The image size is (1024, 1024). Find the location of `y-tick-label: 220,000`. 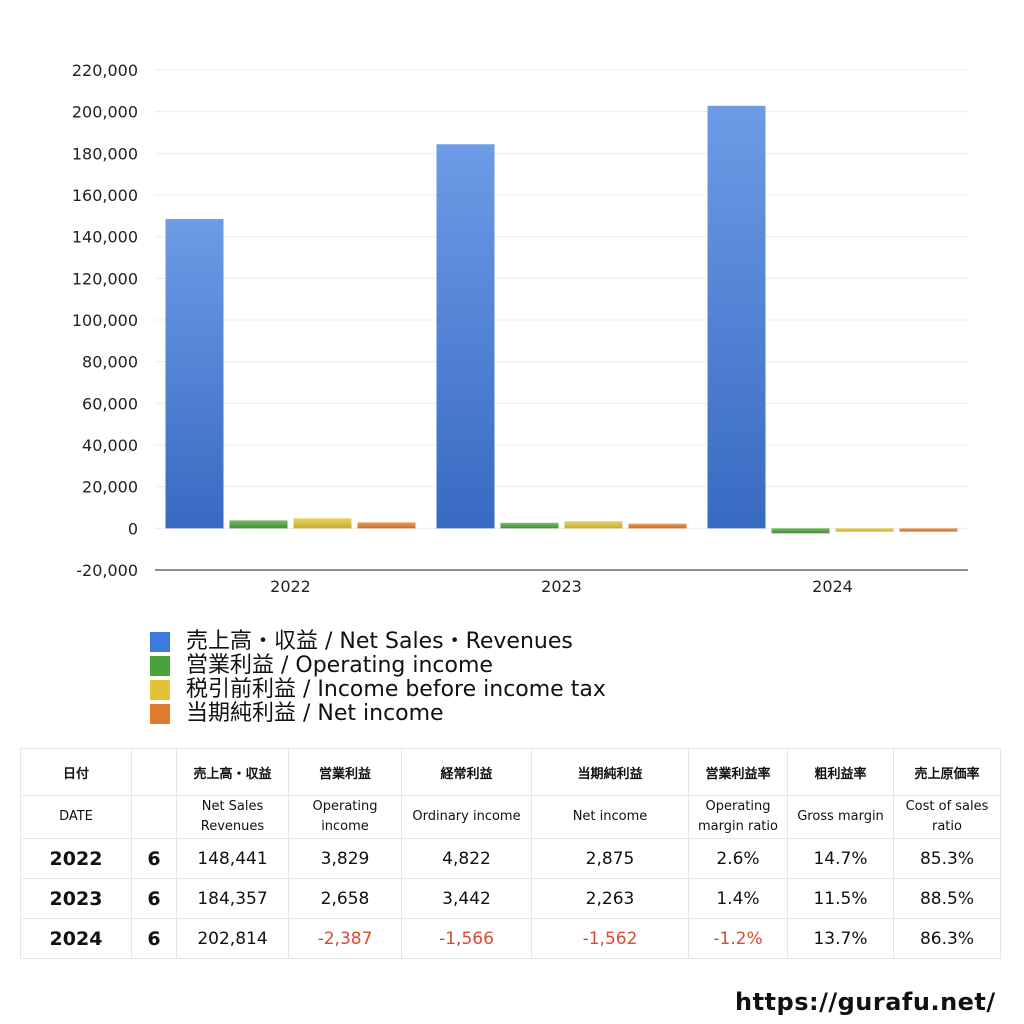

y-tick-label: 220,000 is located at coordinates (105, 70).